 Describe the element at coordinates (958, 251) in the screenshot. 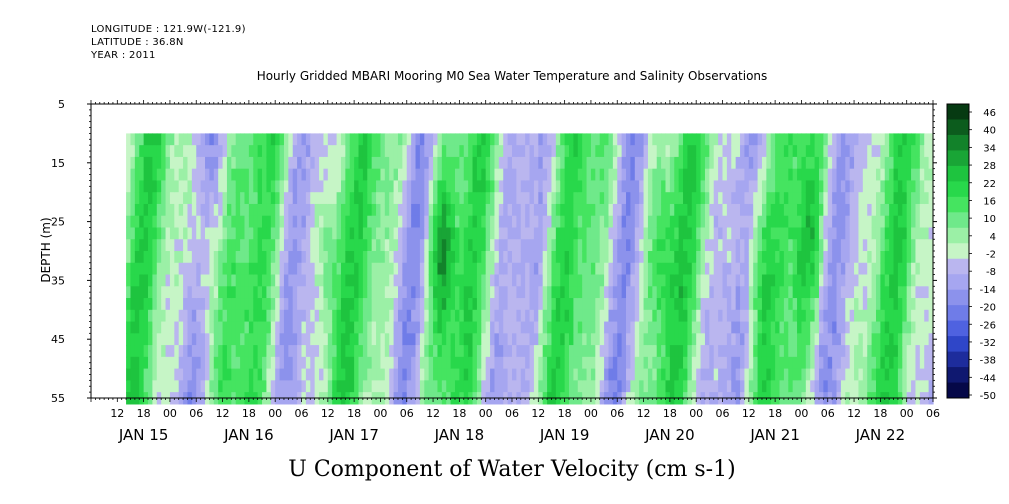

I see `colorbar-swatch` at that location.